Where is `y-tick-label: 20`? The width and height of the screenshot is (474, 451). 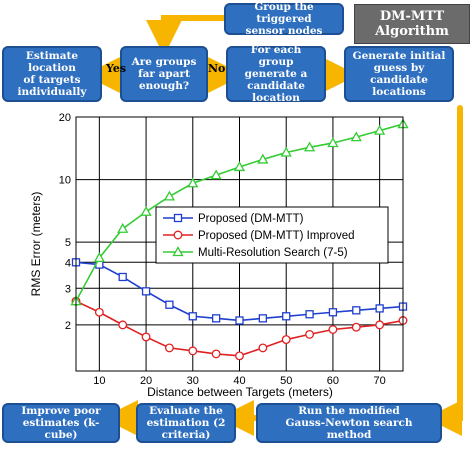 y-tick-label: 20 is located at coordinates (65, 118).